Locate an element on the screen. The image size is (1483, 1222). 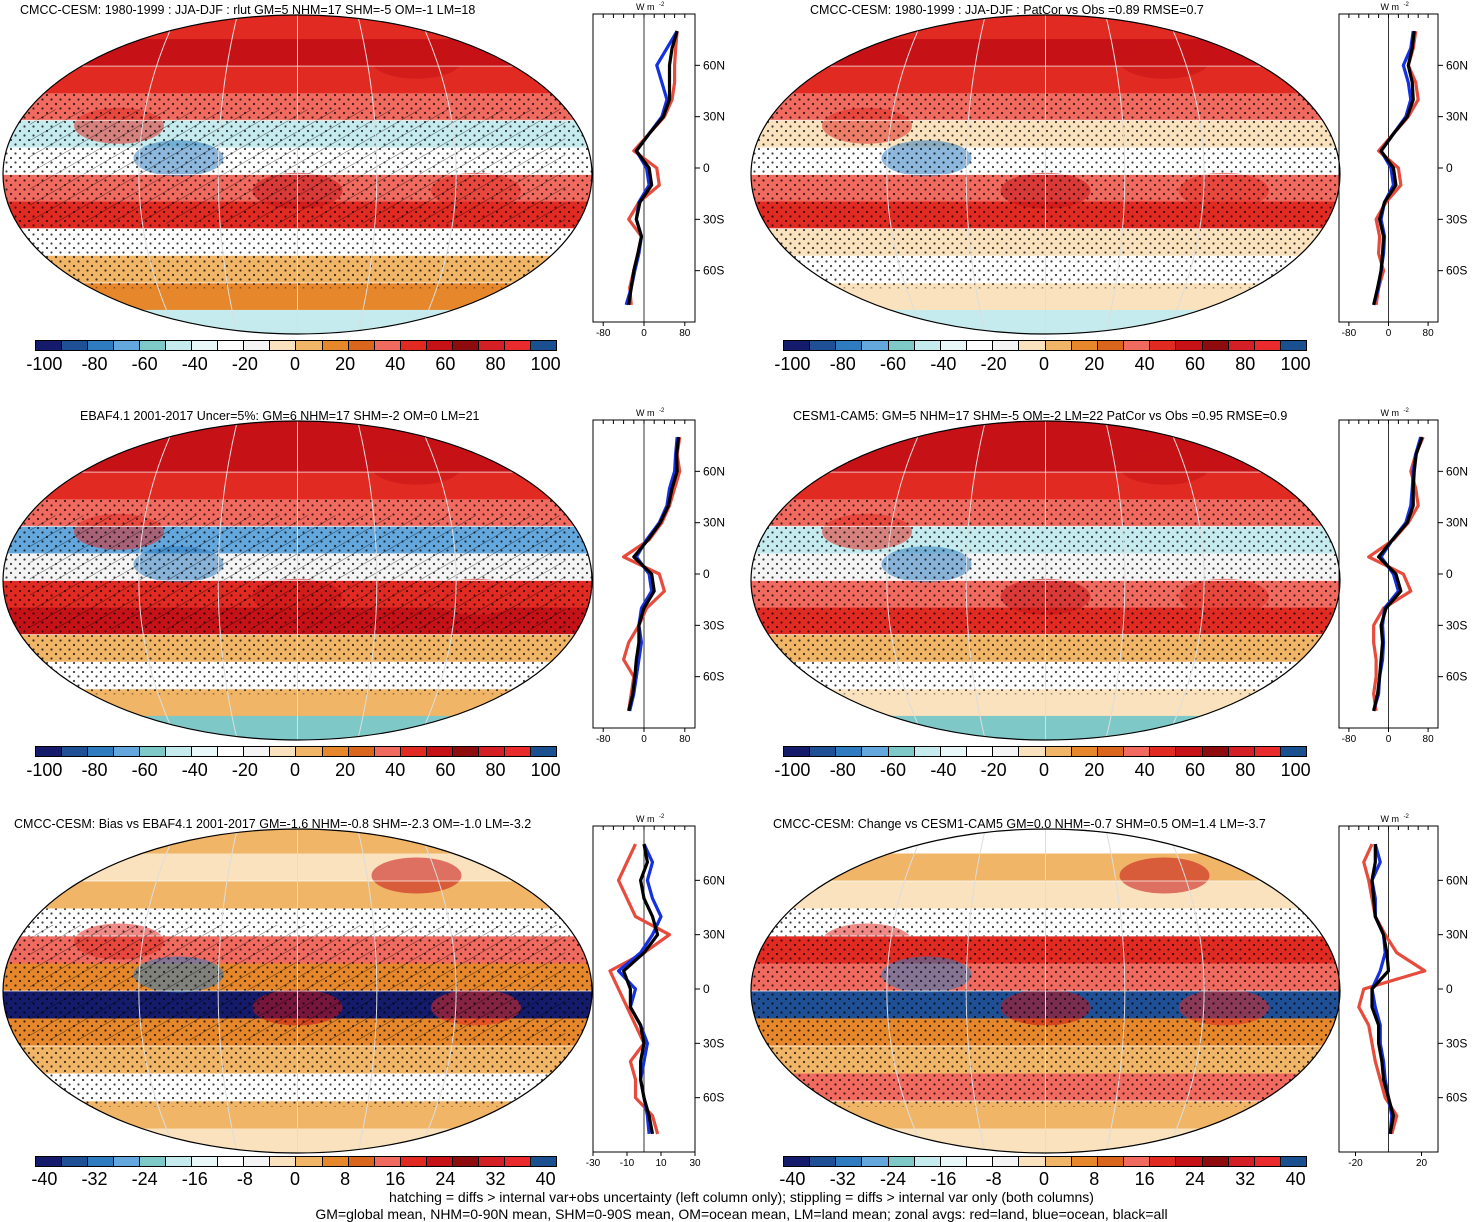
zonal-lat-label: 60N is located at coordinates (1457, 471).